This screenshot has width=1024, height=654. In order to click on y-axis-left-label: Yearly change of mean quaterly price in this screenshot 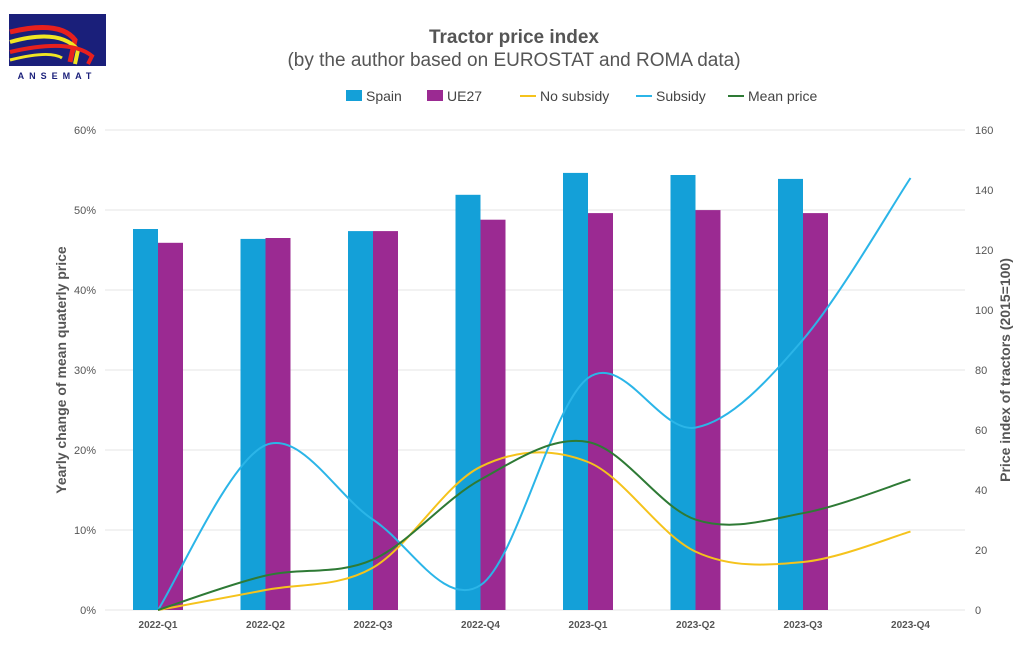, I will do `click(61, 370)`.